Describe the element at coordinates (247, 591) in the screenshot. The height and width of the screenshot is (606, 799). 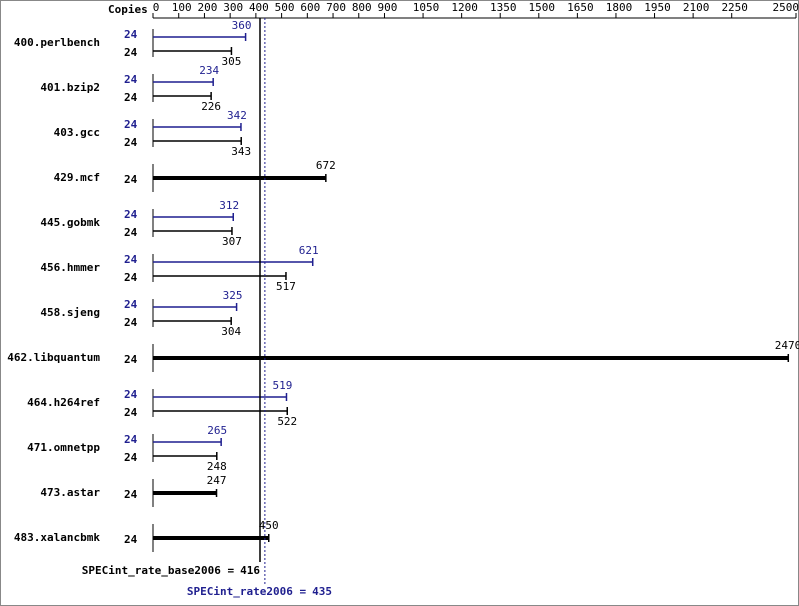
I see `summary-label: SPECint_rate2006 =` at that location.